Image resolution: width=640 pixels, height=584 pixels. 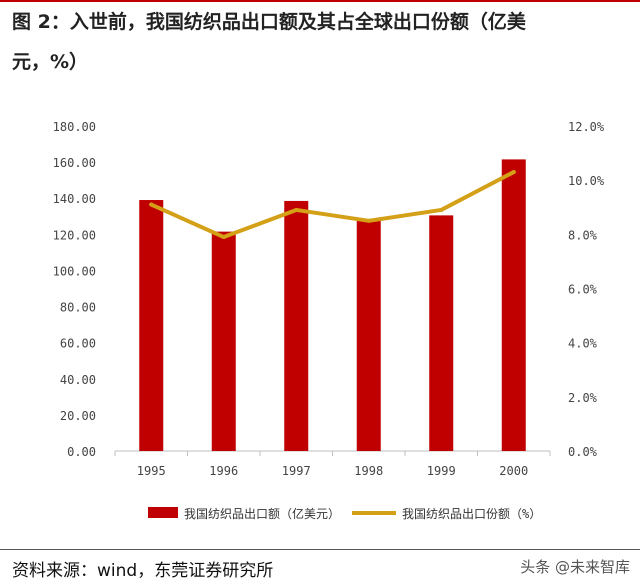 I want to click on right-axis-tick-label: 2.0%, so click(x=583, y=398).